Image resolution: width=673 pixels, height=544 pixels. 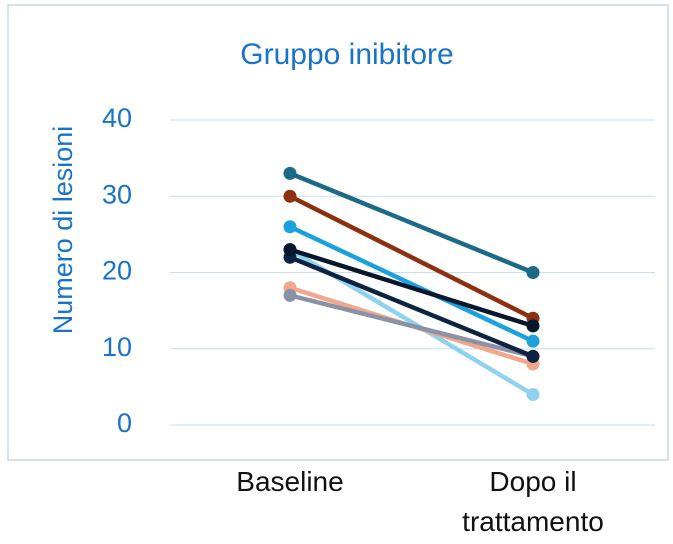 What do you see at coordinates (533, 501) in the screenshot?
I see `x-tick-label: Dopo il trattamento` at bounding box center [533, 501].